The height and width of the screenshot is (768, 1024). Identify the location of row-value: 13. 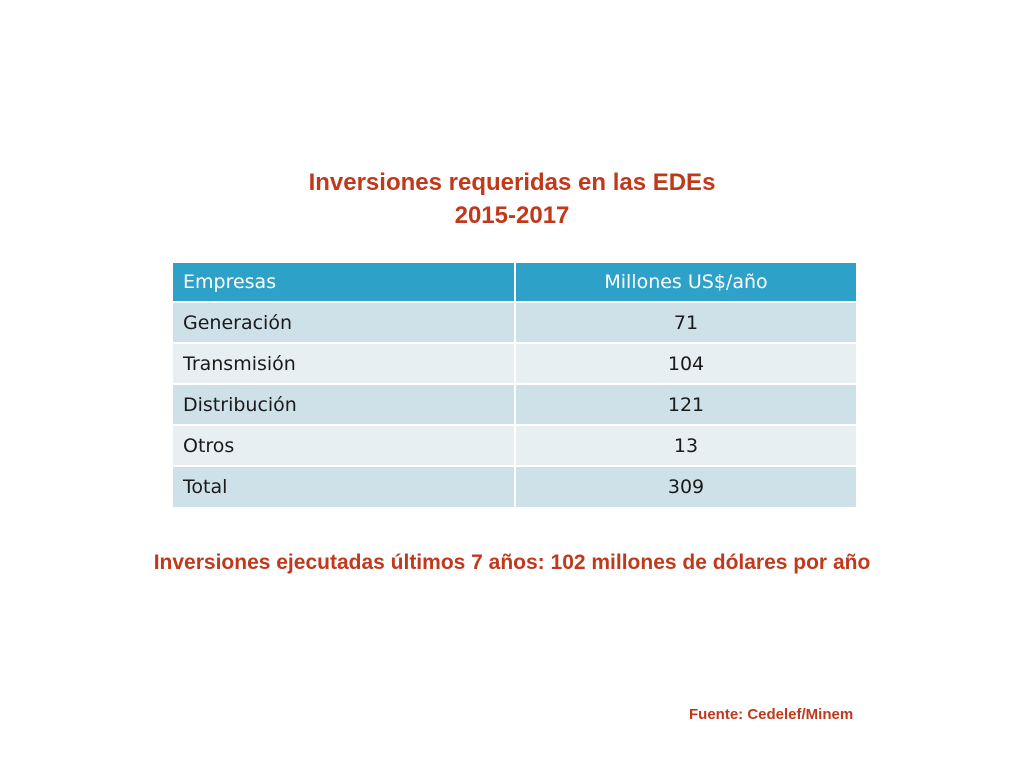
(686, 445).